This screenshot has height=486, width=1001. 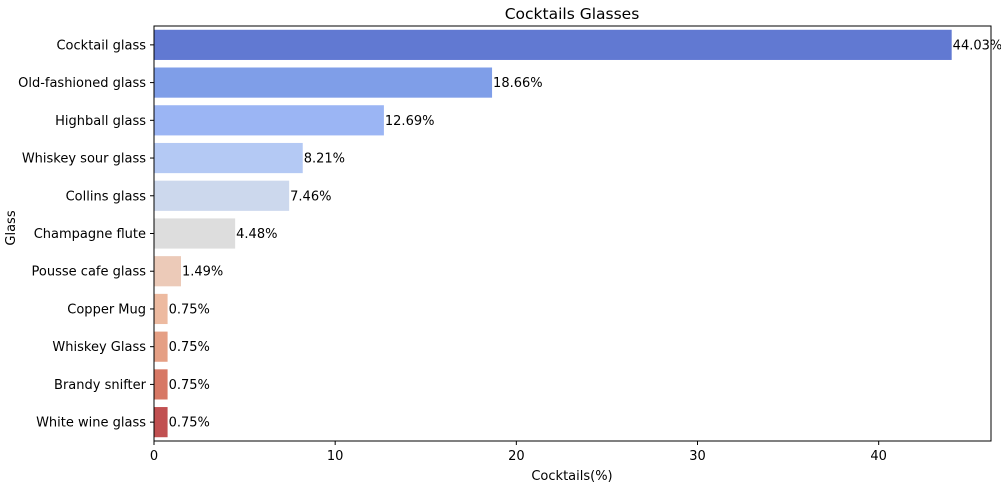 What do you see at coordinates (11, 227) in the screenshot?
I see `y-axis-label: Glass` at bounding box center [11, 227].